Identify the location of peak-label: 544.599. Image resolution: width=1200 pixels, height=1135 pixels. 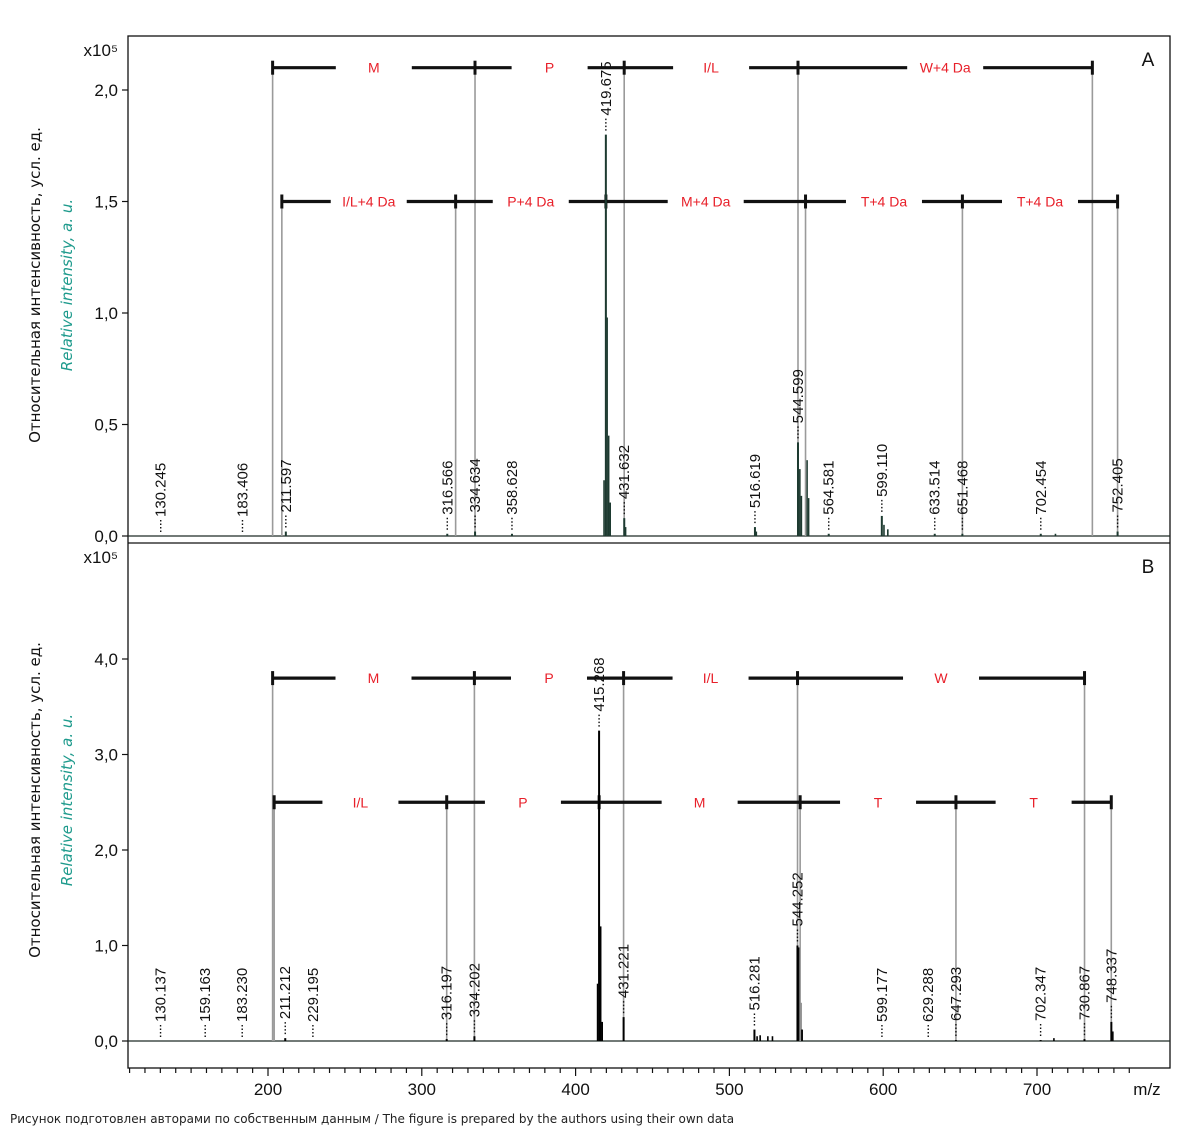
(798, 396).